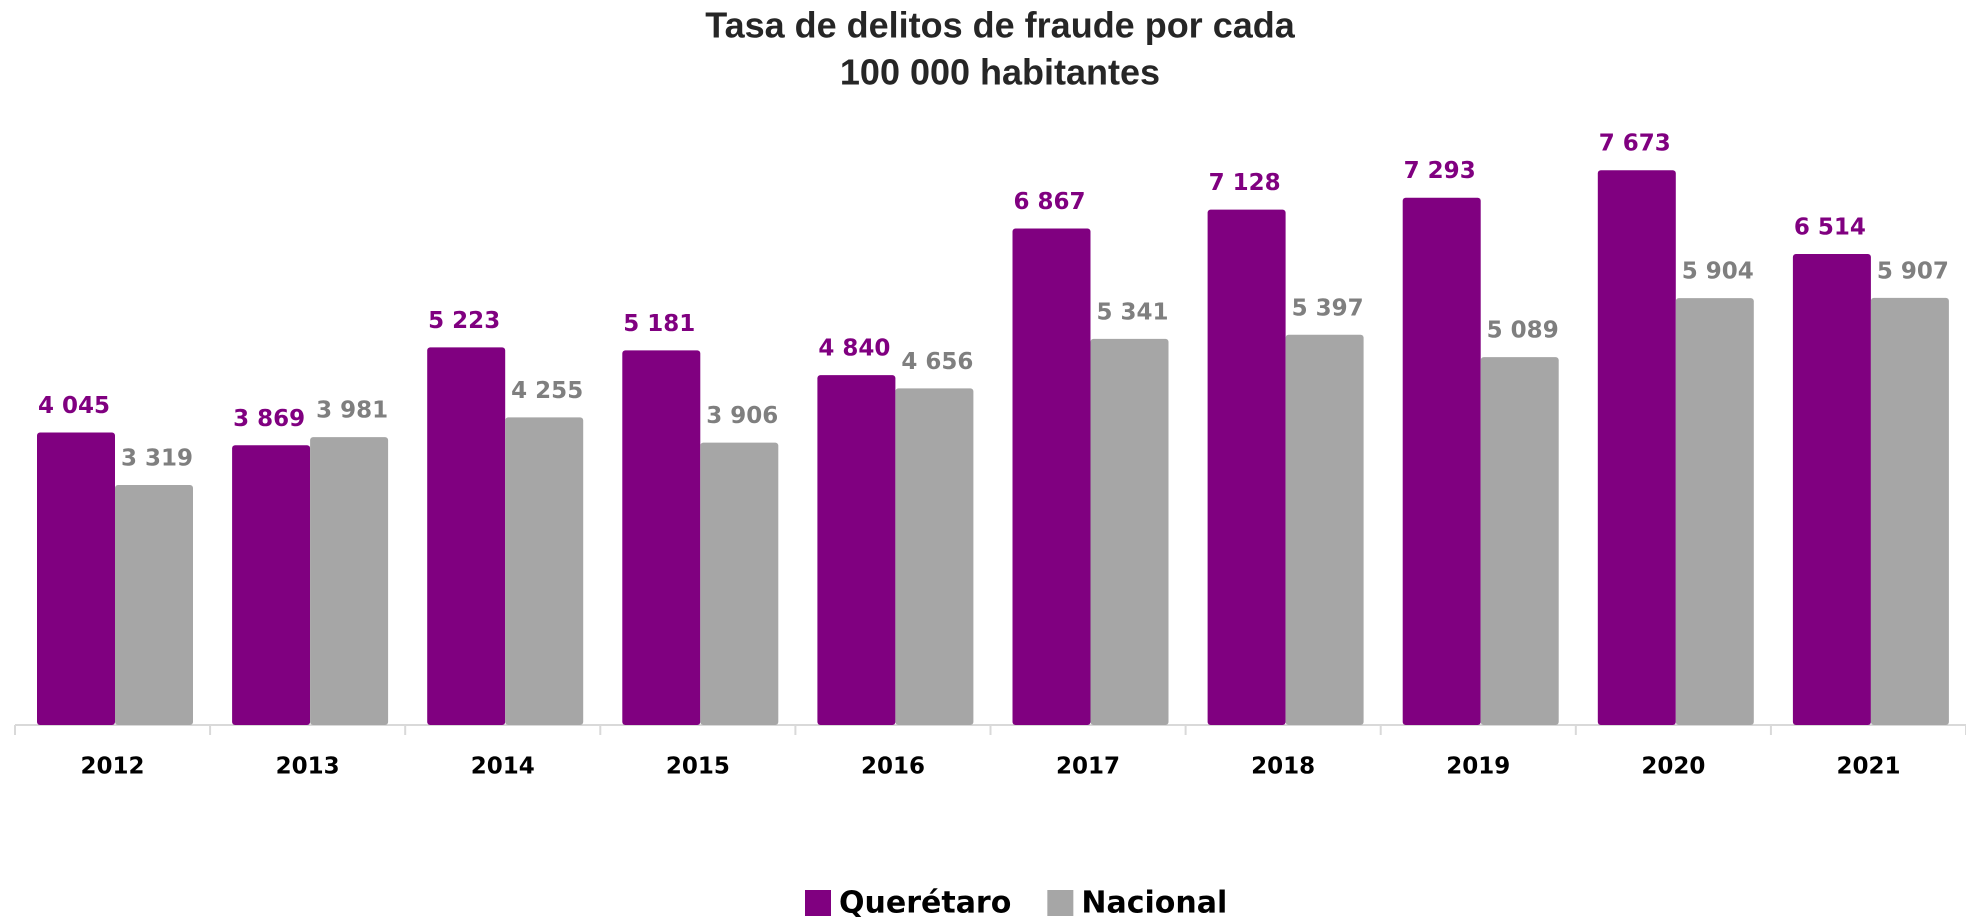 The height and width of the screenshot is (920, 1966). Describe the element at coordinates (74, 406) in the screenshot. I see `data-label: 4 045` at that location.